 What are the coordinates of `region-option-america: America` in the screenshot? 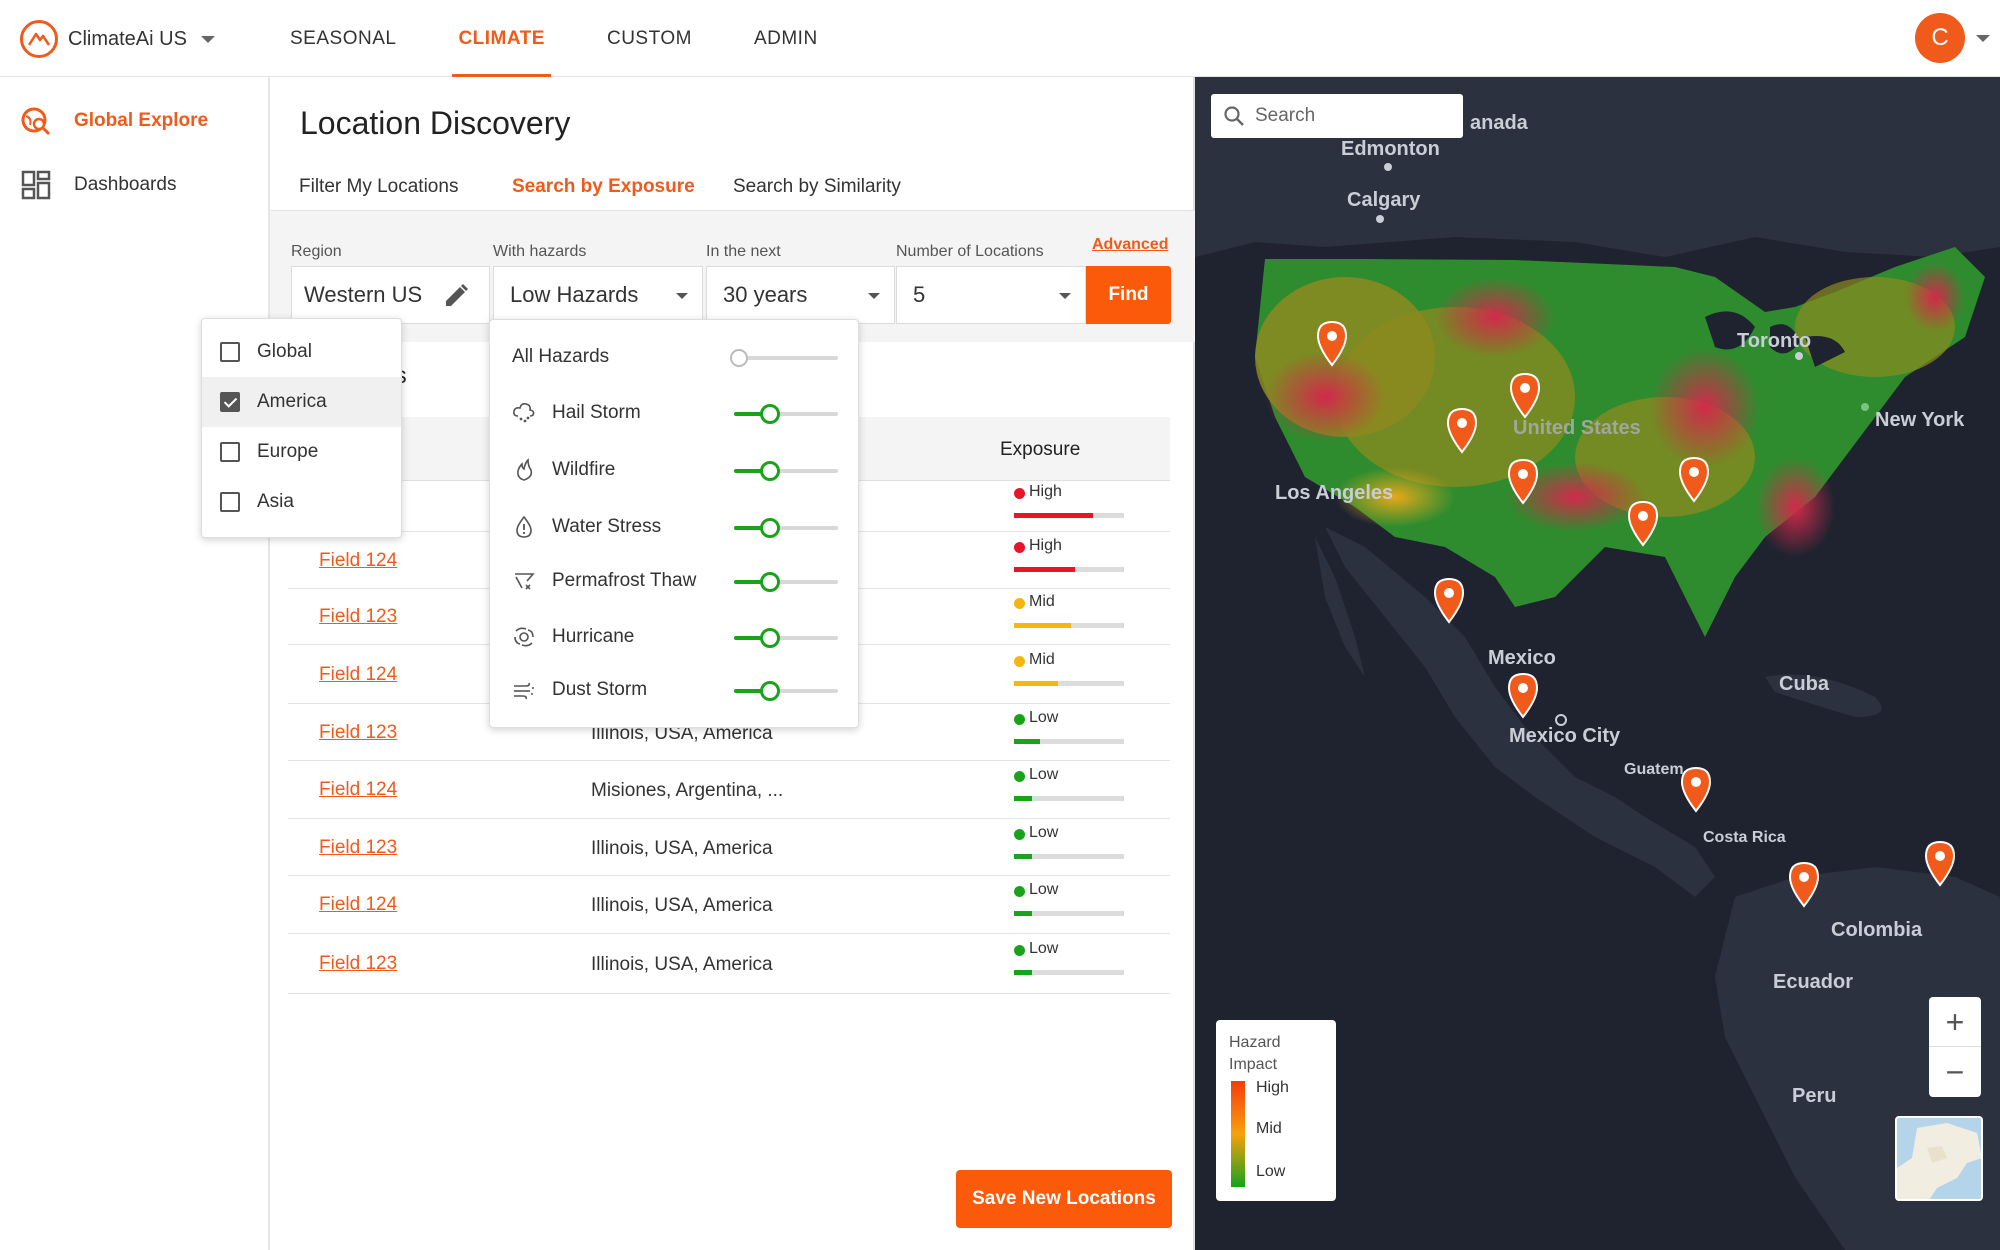 It's located at (301, 402).